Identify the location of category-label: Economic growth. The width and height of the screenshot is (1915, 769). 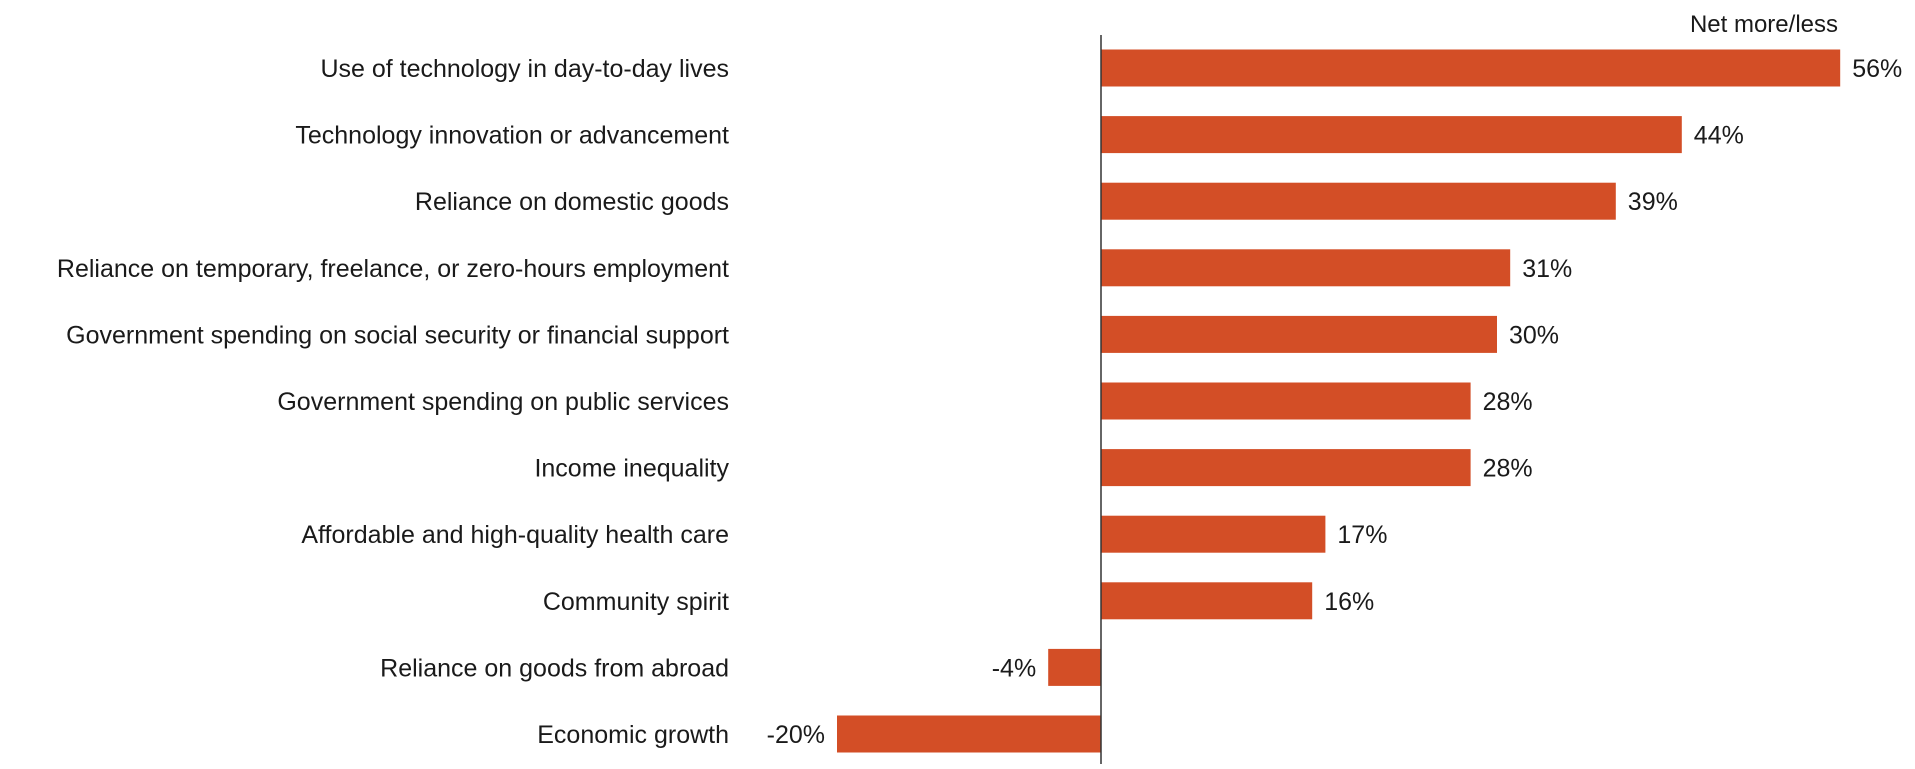
(633, 735).